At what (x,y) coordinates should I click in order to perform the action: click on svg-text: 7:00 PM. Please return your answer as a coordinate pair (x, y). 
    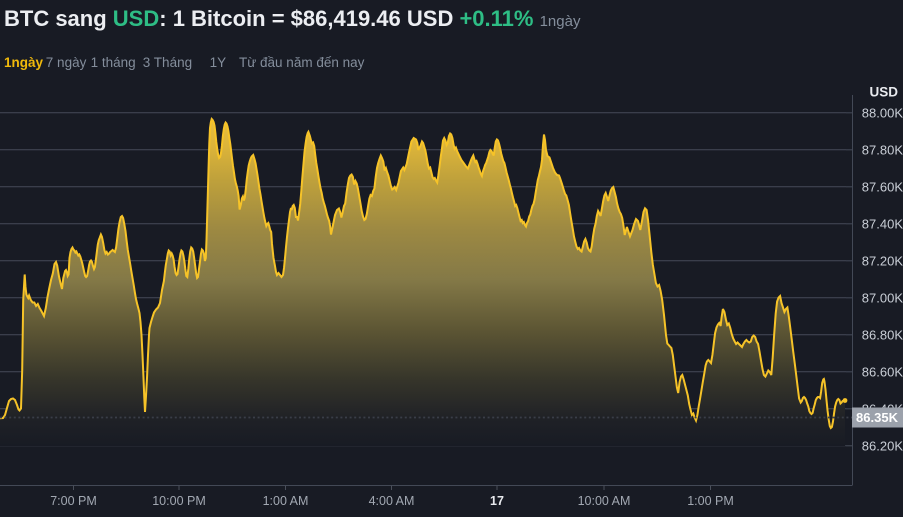
    Looking at the image, I should click on (73, 501).